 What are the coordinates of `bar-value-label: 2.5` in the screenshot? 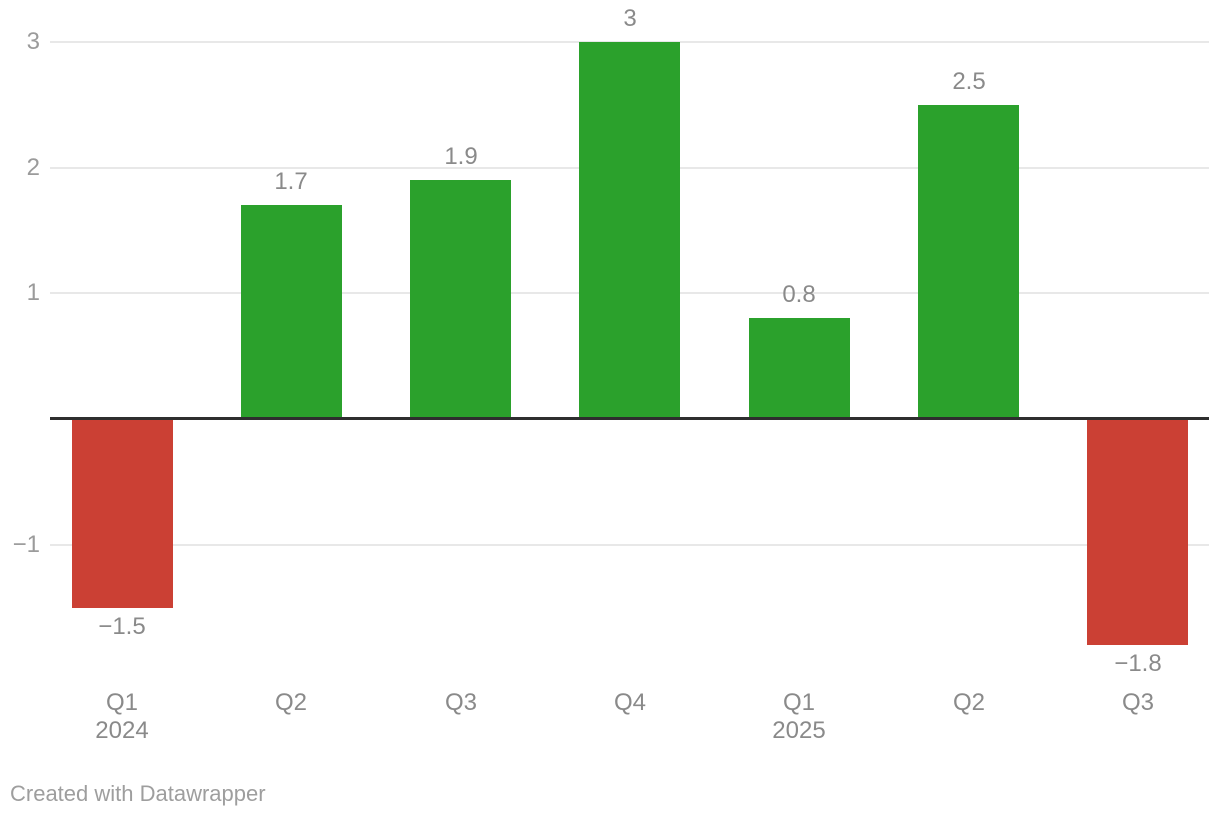 It's located at (969, 81).